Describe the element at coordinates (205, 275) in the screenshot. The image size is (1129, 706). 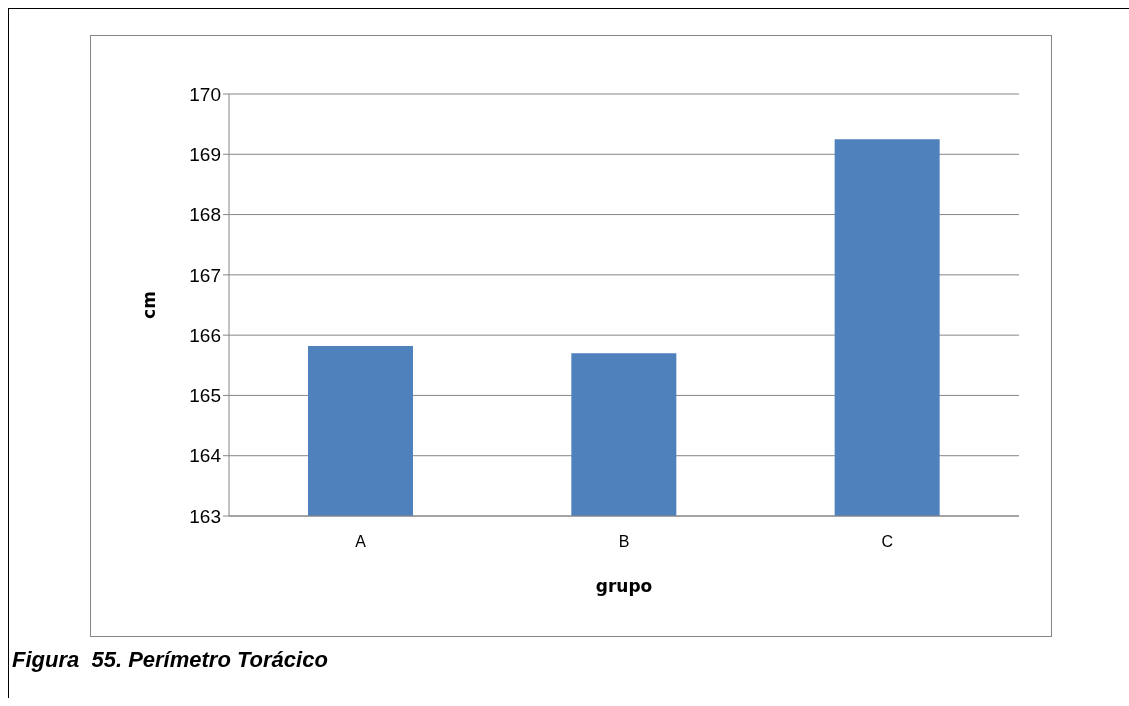
I see `y-tick-label: 167` at that location.